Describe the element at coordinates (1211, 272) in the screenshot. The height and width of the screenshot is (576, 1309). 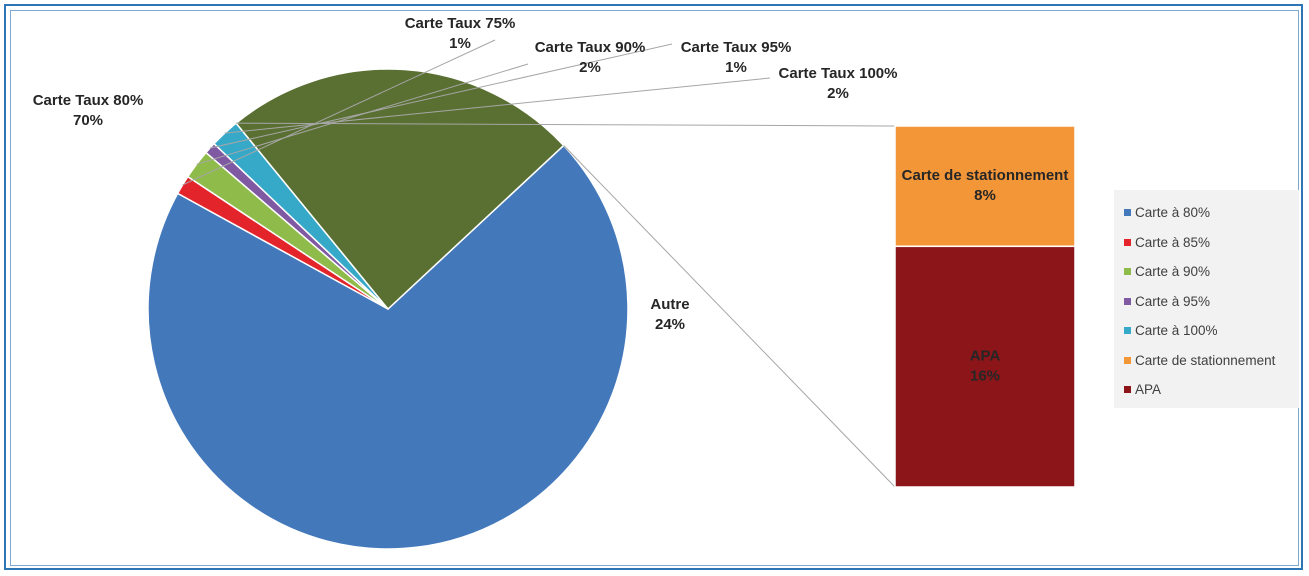
I see `legend-item: Carte à 90%` at that location.